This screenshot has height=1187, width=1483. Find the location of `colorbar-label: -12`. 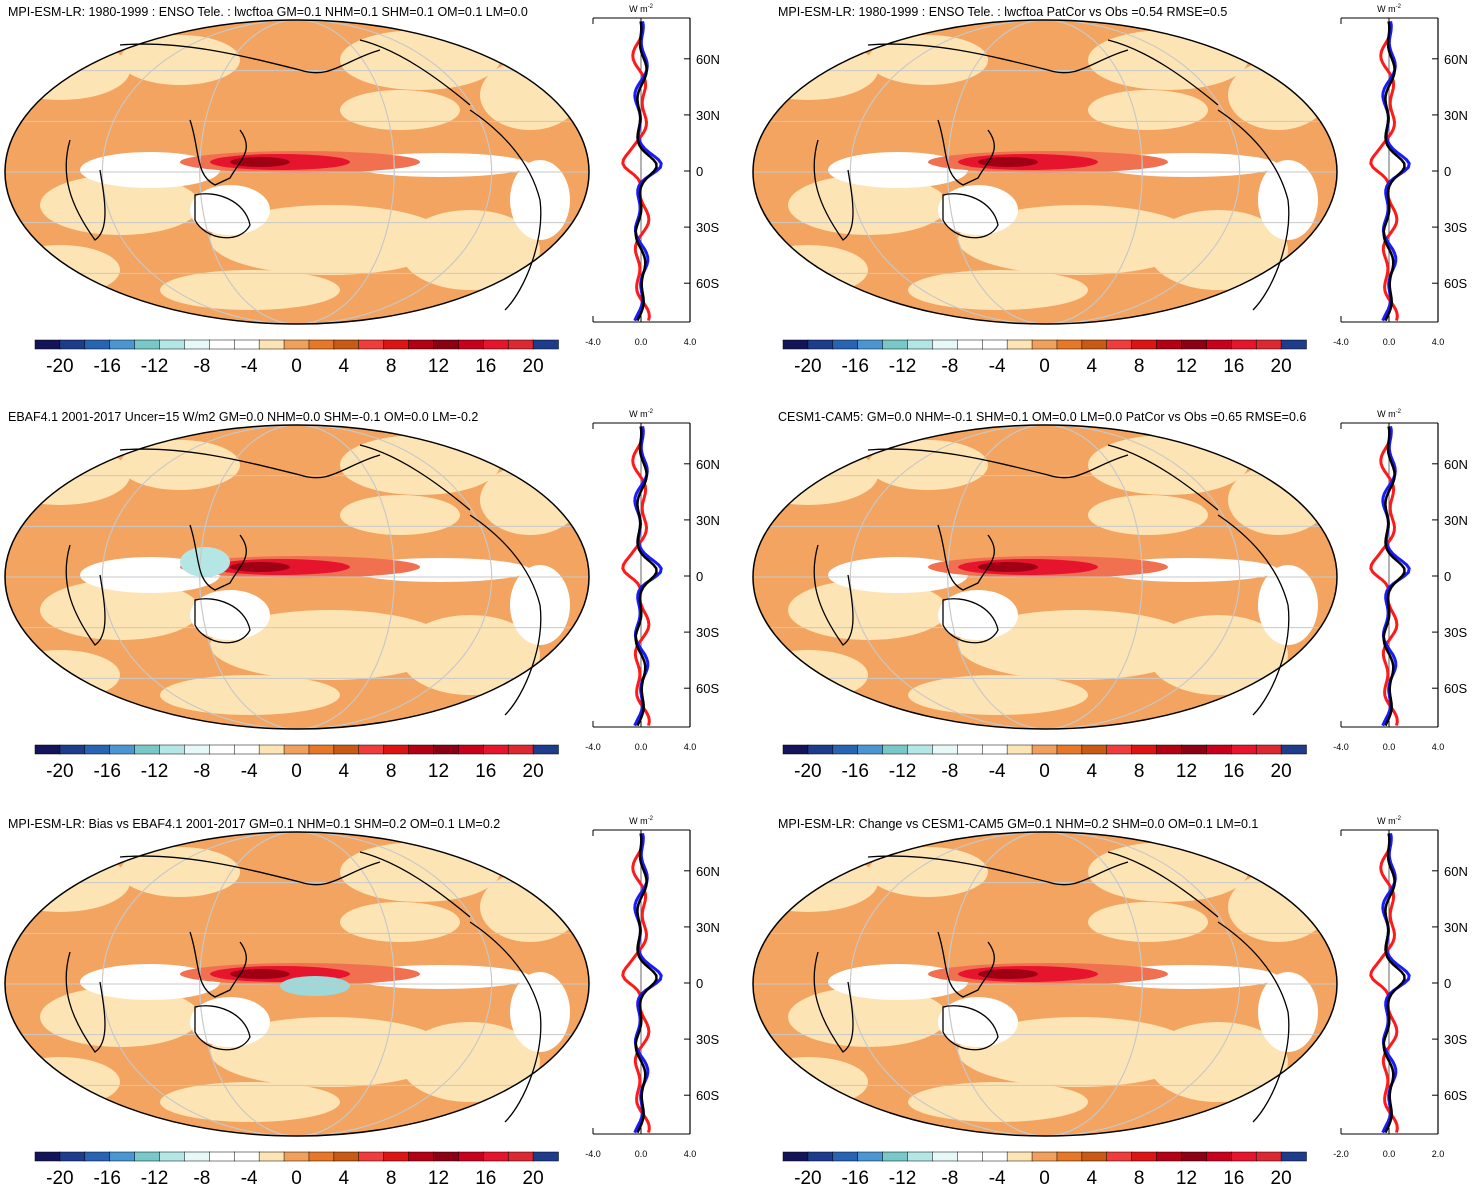

colorbar-label: -12 is located at coordinates (154, 1177).